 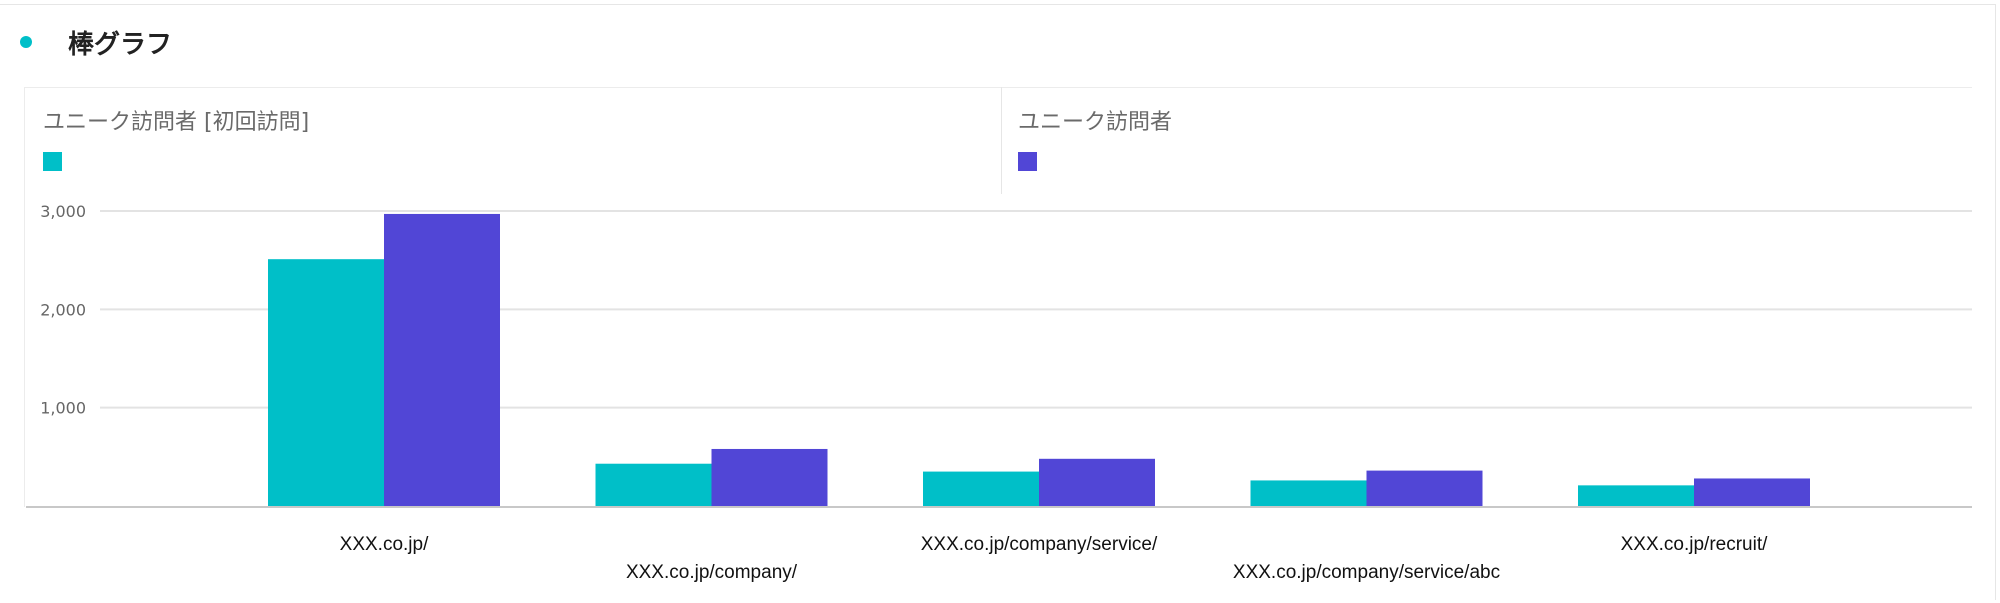 I want to click on legend-item-first-visit: ユニーク訪問者 [初回訪問], so click(x=176, y=137).